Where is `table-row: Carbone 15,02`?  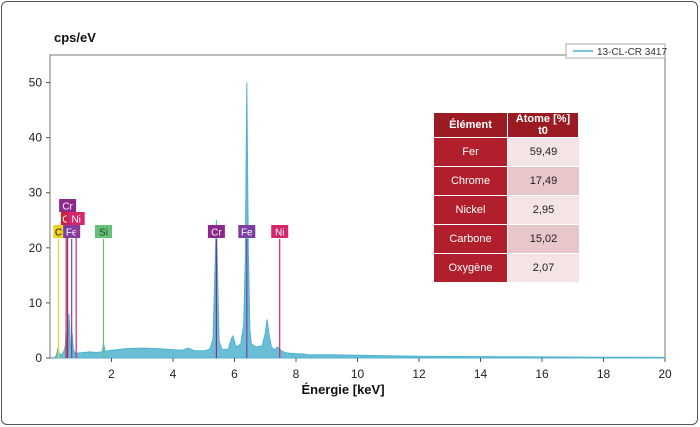
table-row: Carbone 15,02 is located at coordinates (506, 238).